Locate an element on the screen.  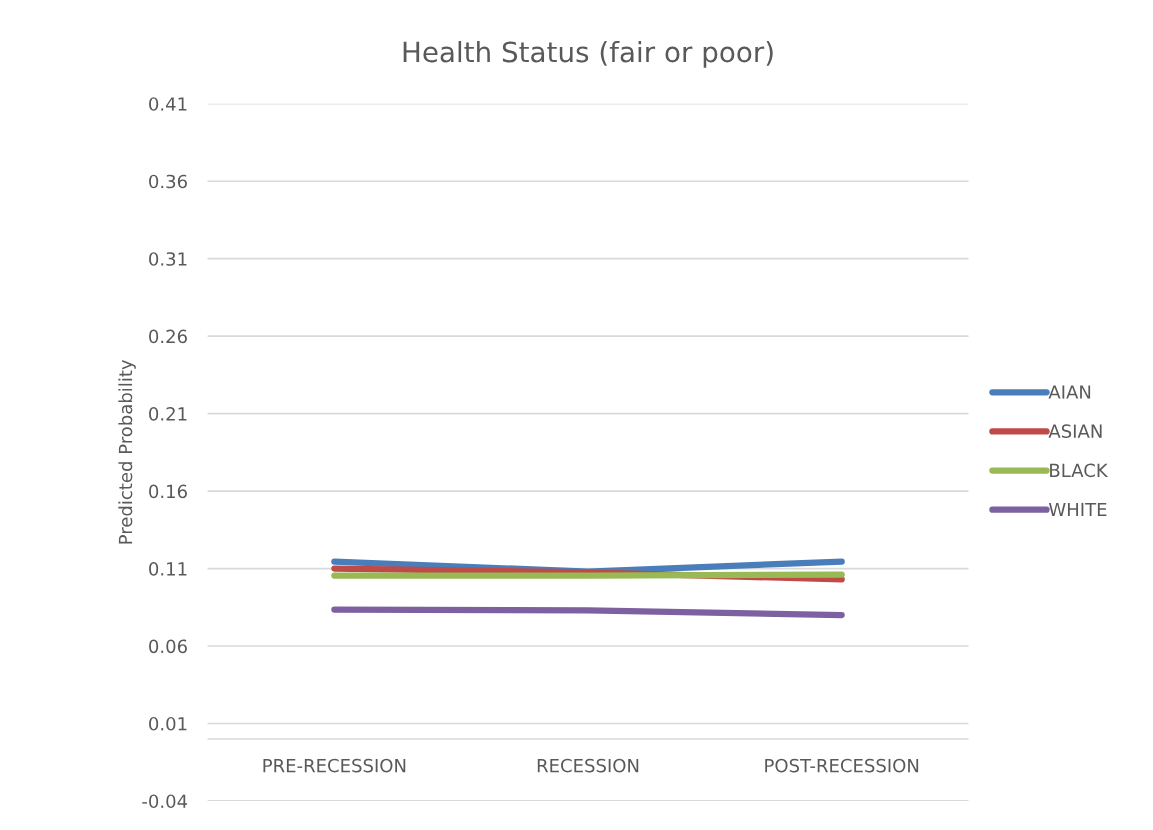
legend-label: ASIAN is located at coordinates (1075, 431).